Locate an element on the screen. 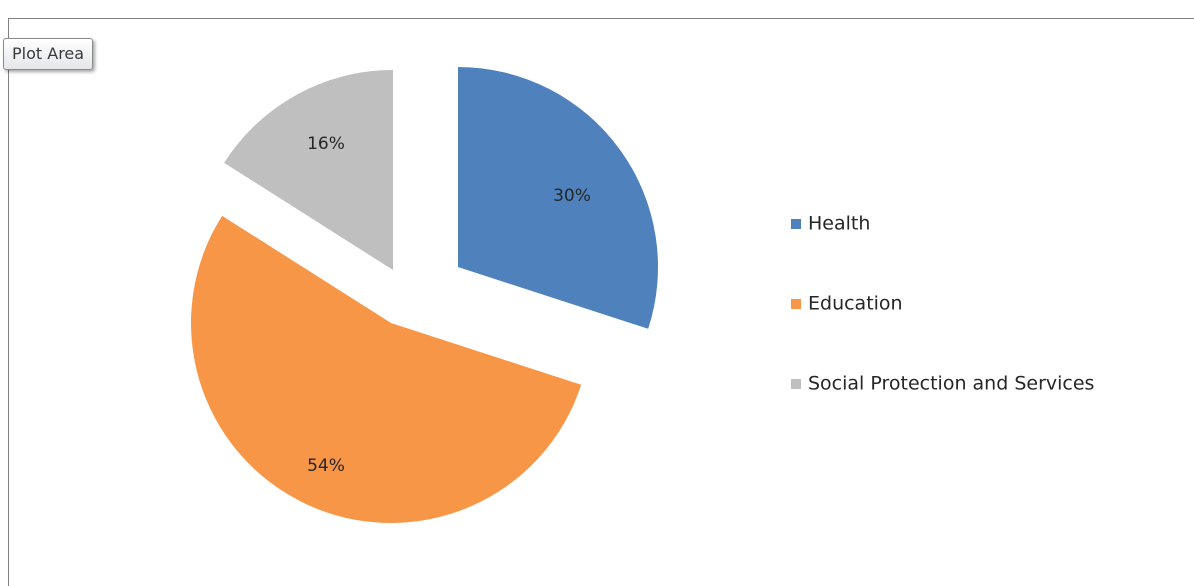 The image size is (1194, 586). slice-label-health: 30% is located at coordinates (572, 196).